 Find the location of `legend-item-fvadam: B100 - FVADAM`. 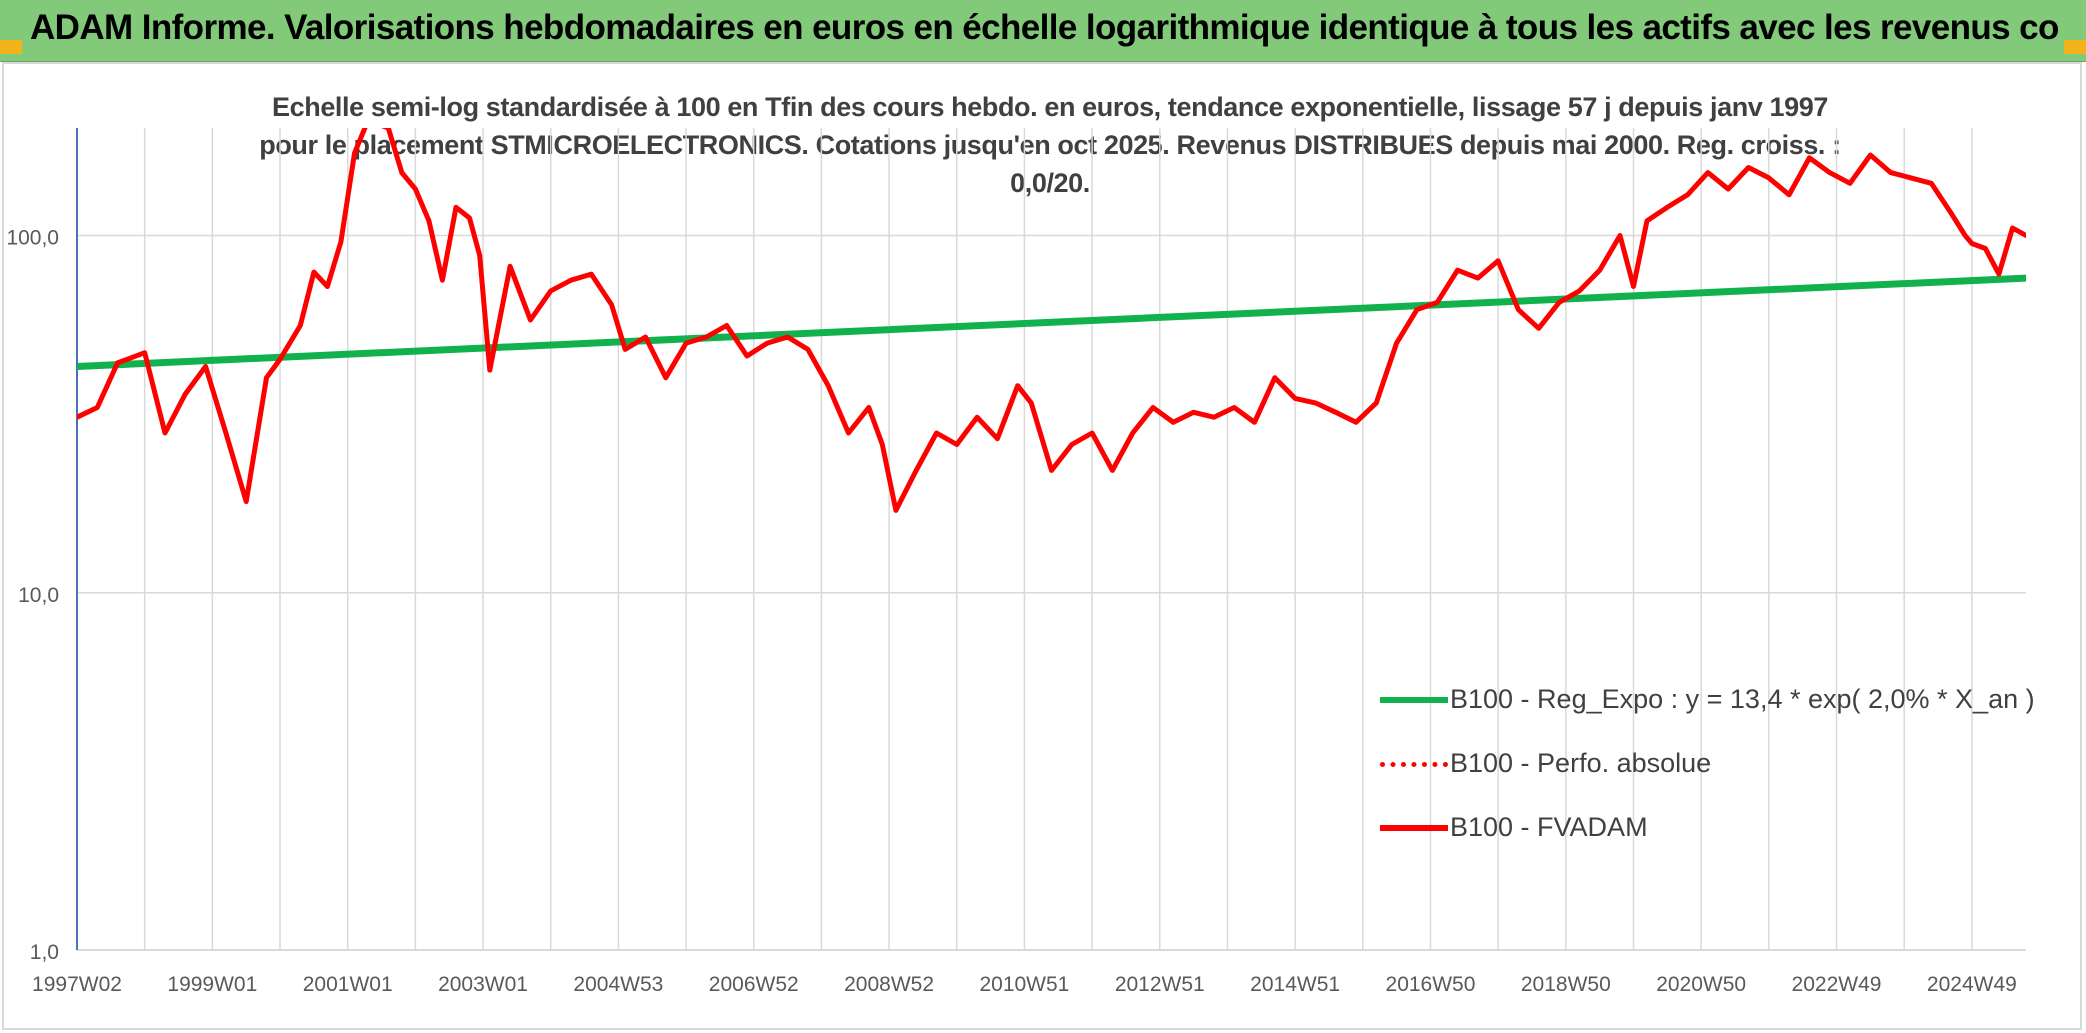

legend-item-fvadam: B100 - FVADAM is located at coordinates (1700, 828).